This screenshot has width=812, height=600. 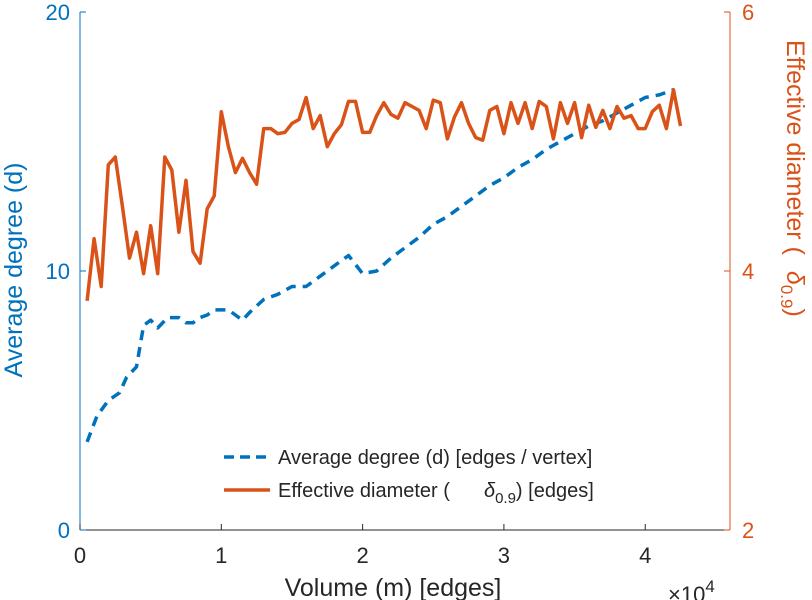 I want to click on left-y-tick-label: 10, so click(x=58, y=271).